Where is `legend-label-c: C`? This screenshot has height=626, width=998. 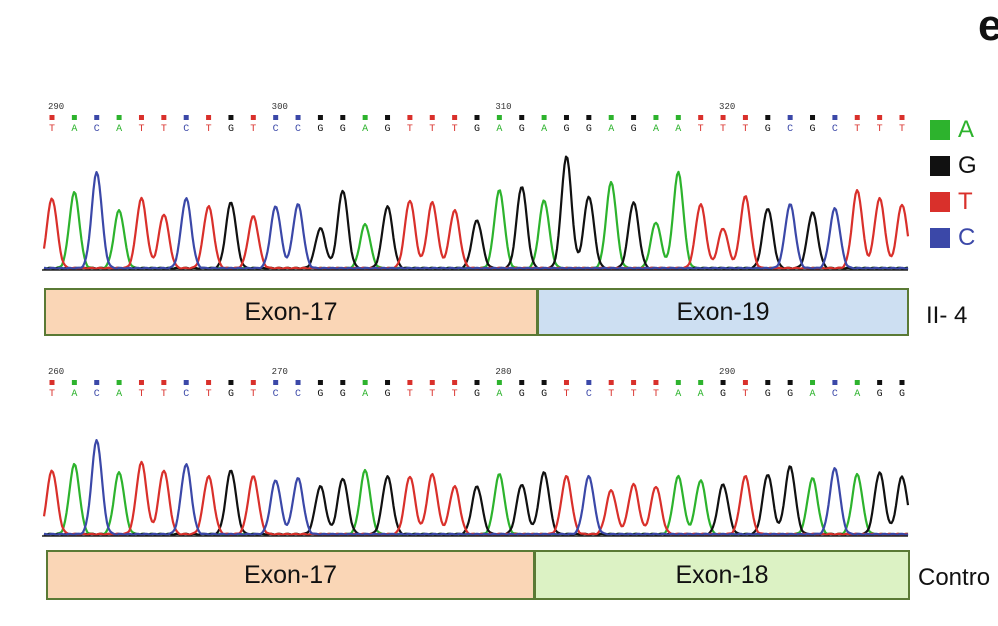 legend-label-c: C is located at coordinates (967, 237).